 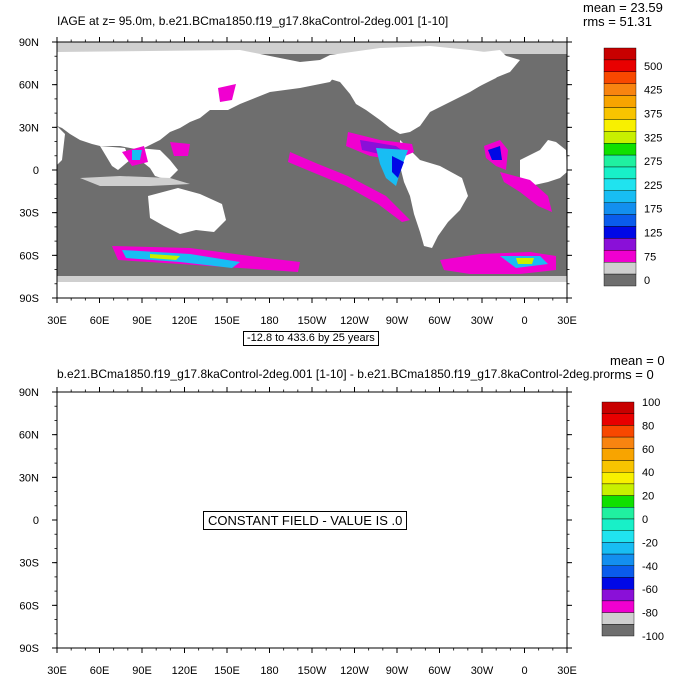 What do you see at coordinates (650, 567) in the screenshot?
I see `colorbar-label: -40` at bounding box center [650, 567].